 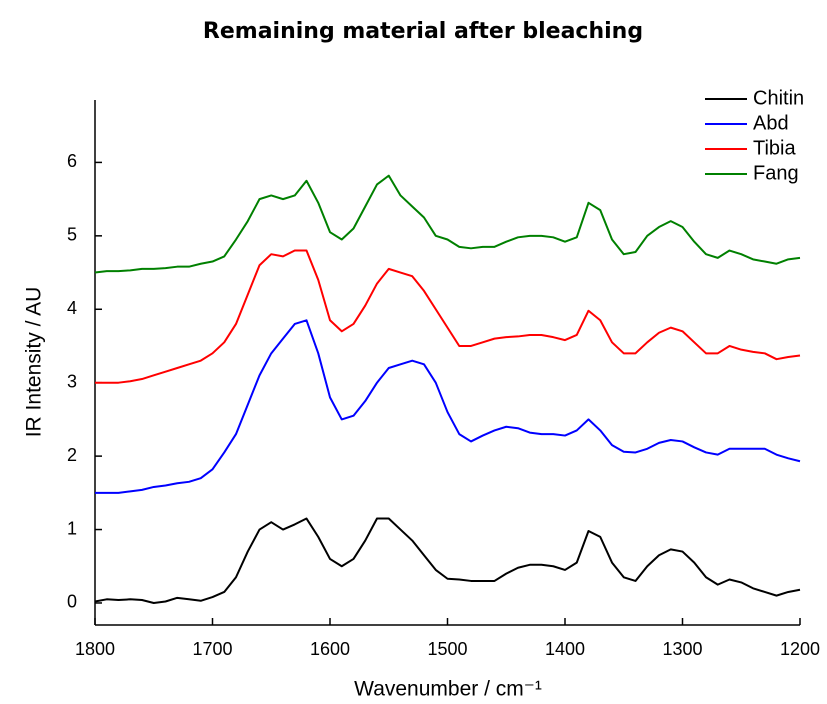 I want to click on x-tick-label: 1600, so click(x=330, y=649).